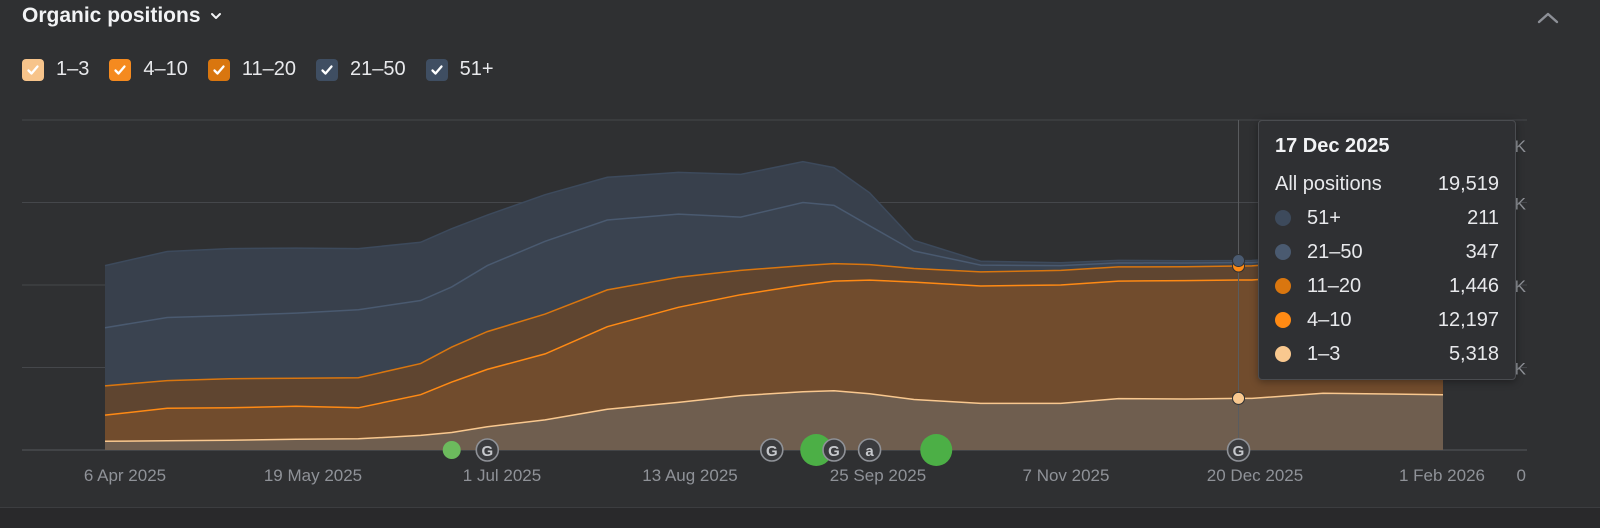 The image size is (1600, 528). Describe the element at coordinates (1387, 320) in the screenshot. I see `tooltip-row-4-10: 4–10 12,197` at that location.